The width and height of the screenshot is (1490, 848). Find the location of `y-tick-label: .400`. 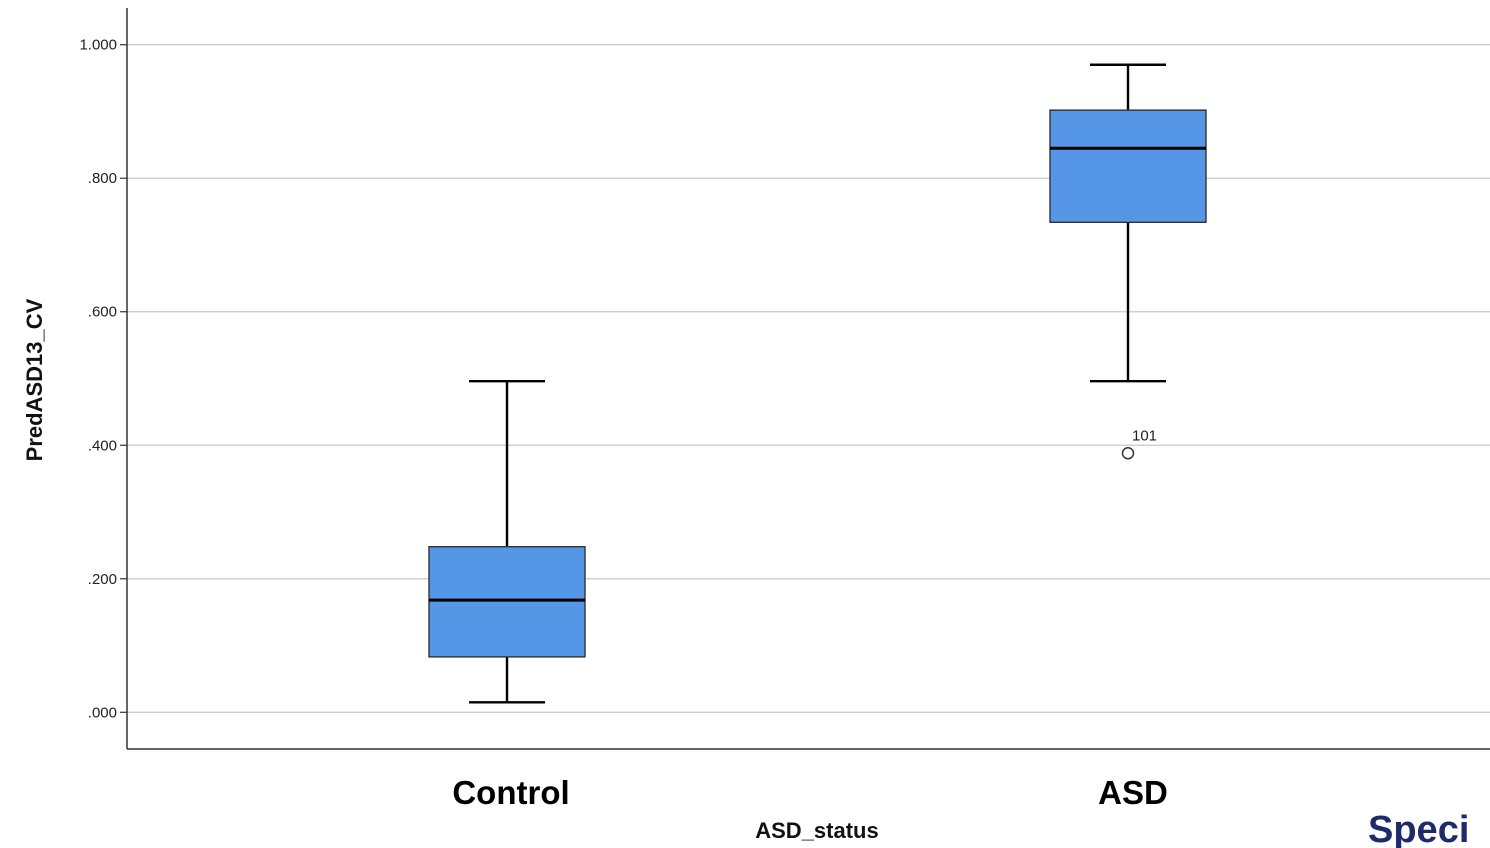

y-tick-label: .400 is located at coordinates (102, 445).